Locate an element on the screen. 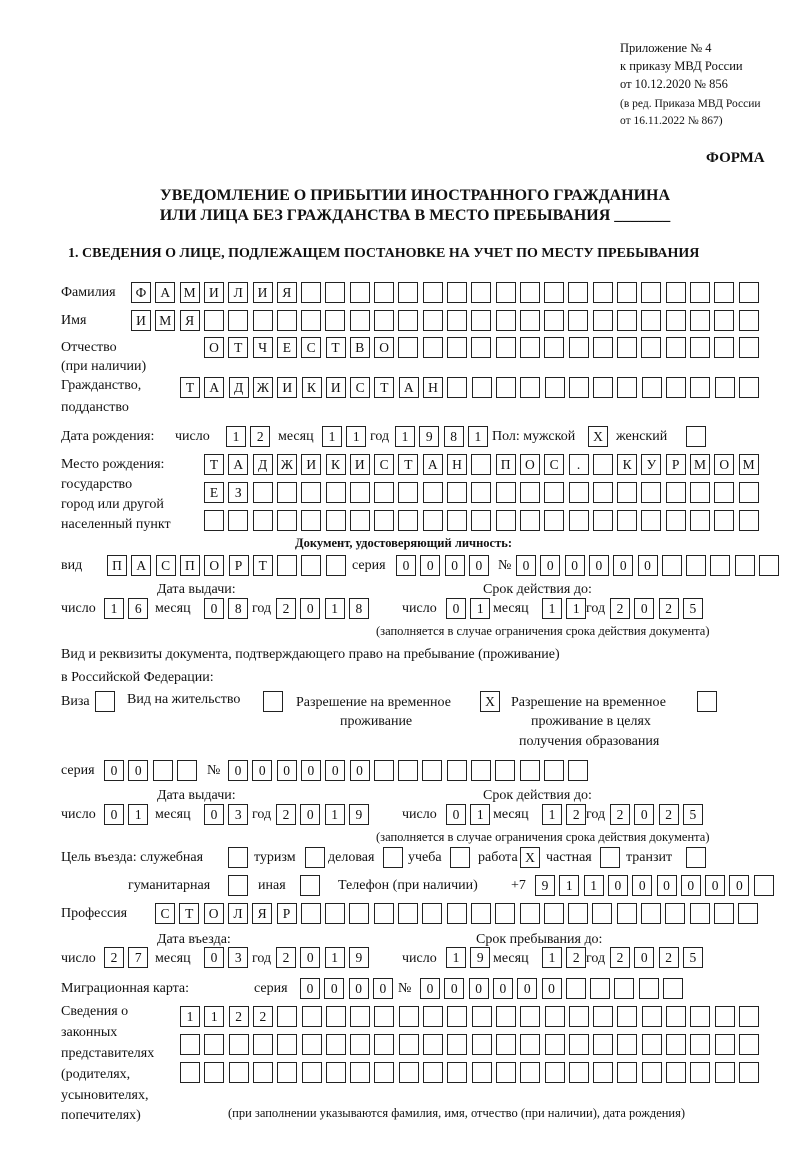  char-cell: 5 is located at coordinates (692, 957).